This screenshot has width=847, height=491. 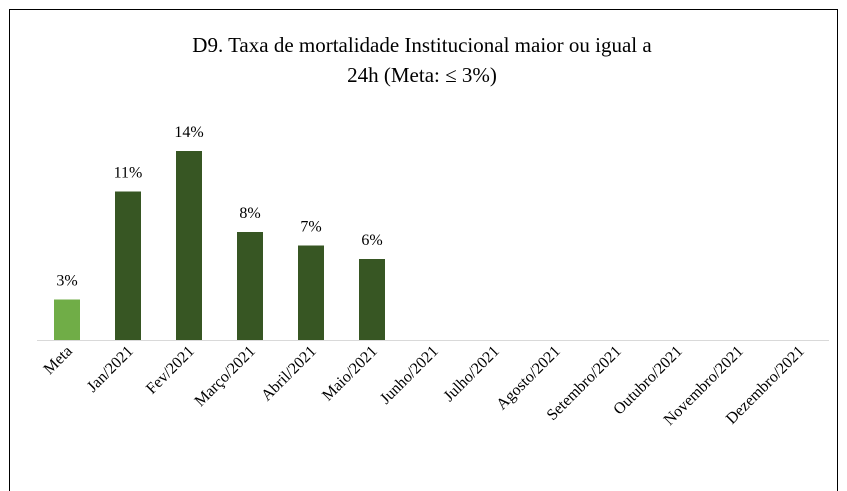 I want to click on data-label: 7%, so click(x=310, y=227).